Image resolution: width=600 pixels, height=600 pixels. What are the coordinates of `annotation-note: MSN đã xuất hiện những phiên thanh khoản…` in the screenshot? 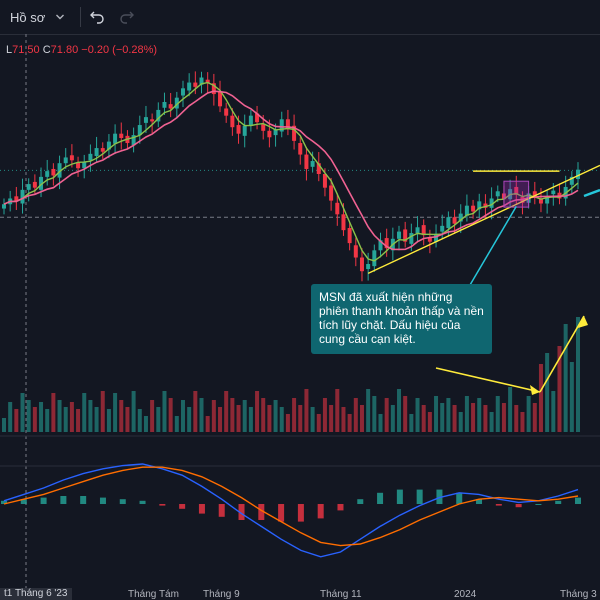 It's located at (401, 319).